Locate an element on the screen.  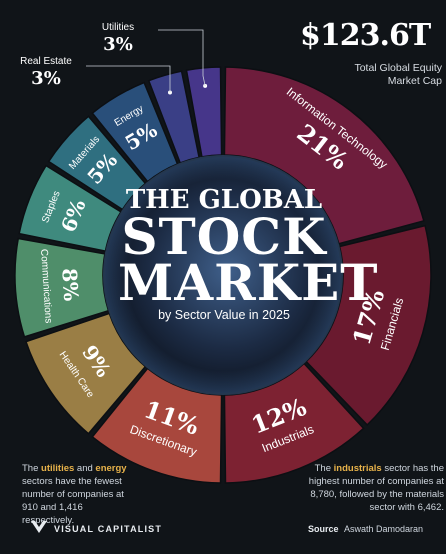
note-right-pre: The is located at coordinates (324, 468).